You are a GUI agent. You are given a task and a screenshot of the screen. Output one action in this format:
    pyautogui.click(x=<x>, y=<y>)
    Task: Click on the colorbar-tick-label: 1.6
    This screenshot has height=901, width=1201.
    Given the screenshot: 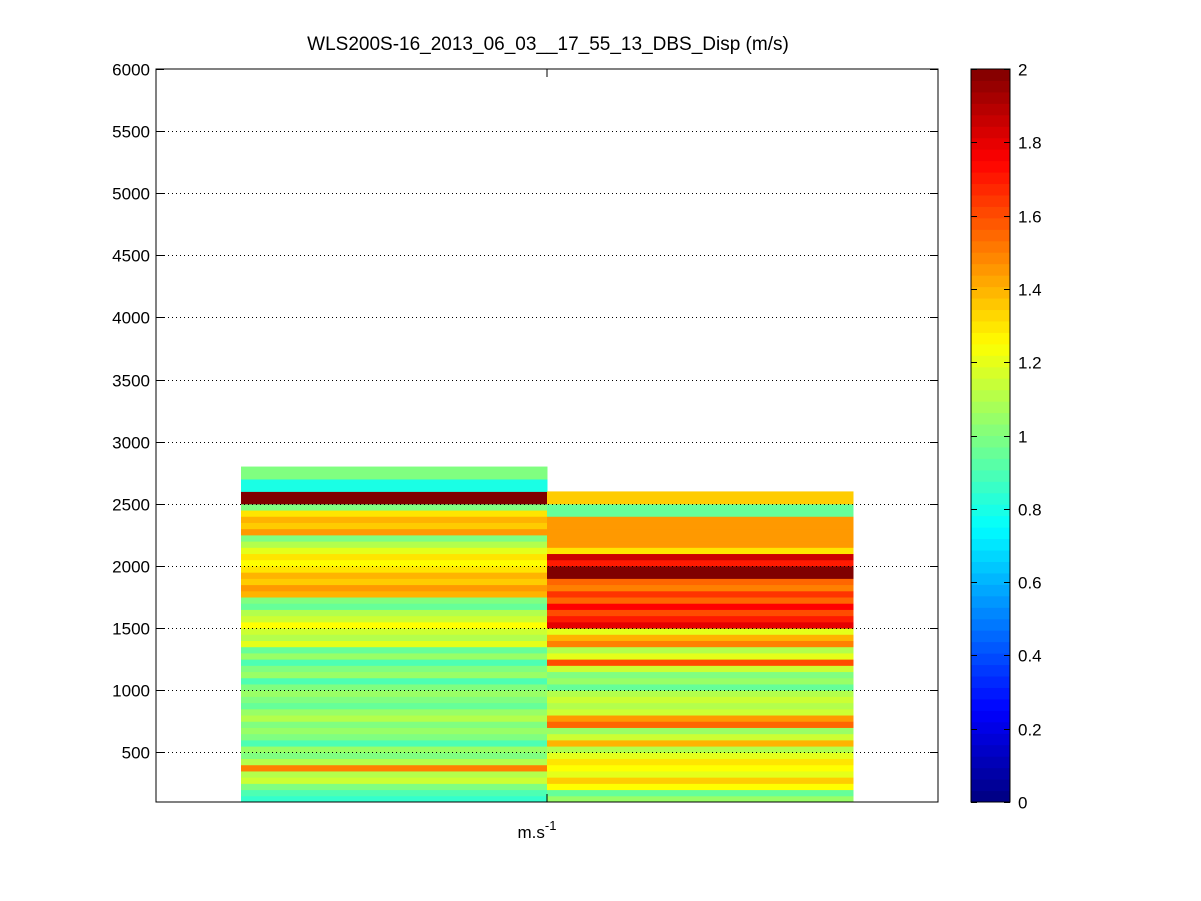 What is the action you would take?
    pyautogui.click(x=1030, y=217)
    